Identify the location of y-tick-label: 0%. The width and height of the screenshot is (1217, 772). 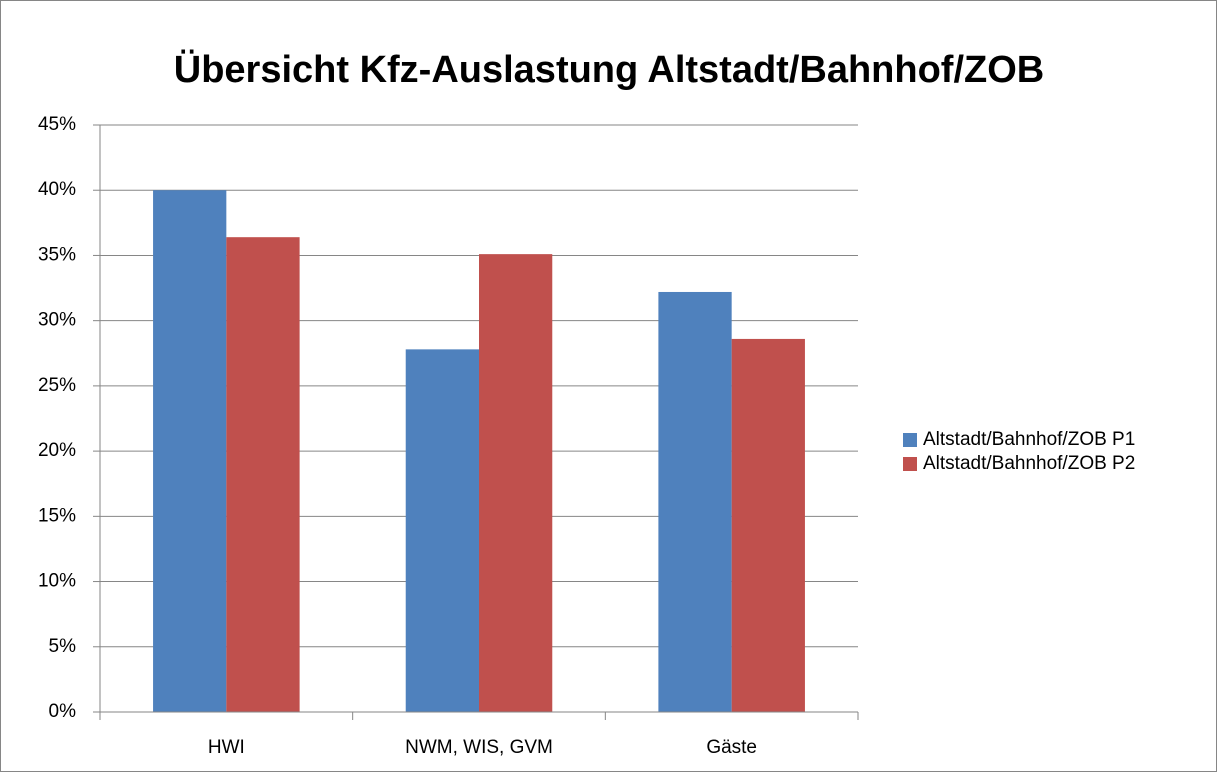
(63, 711).